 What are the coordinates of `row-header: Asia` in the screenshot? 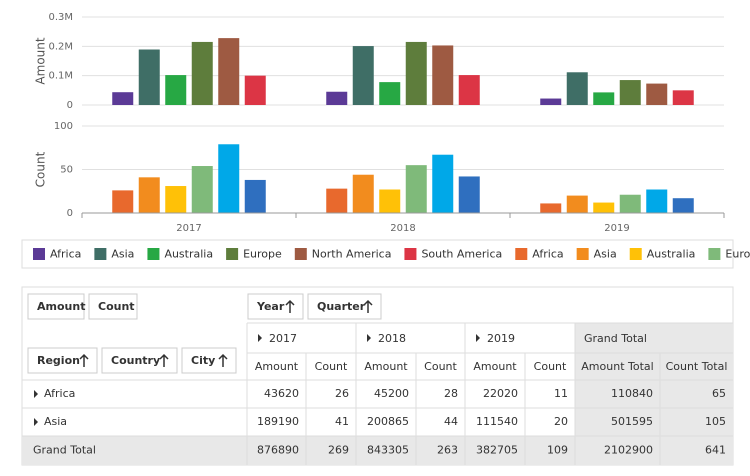 It's located at (55, 421).